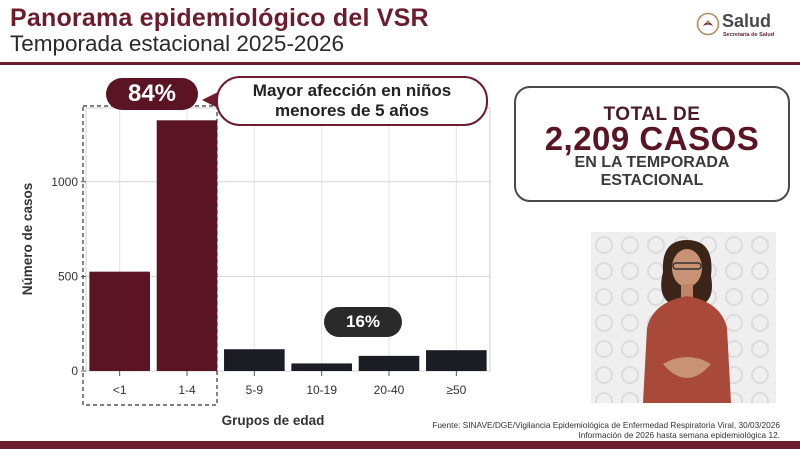  Describe the element at coordinates (400, 63) in the screenshot. I see `header-divider` at that location.